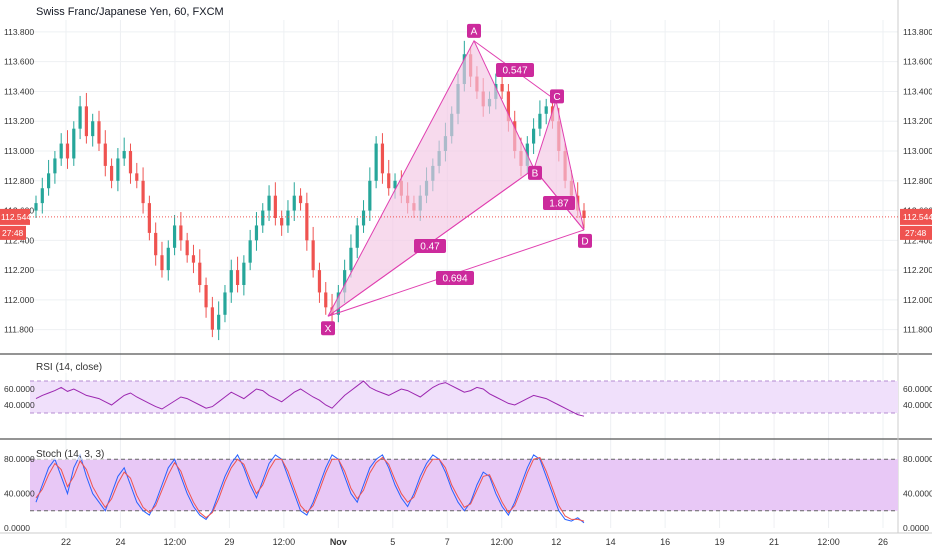  I want to click on rsi-tick-left: 60.0000, so click(19, 389).